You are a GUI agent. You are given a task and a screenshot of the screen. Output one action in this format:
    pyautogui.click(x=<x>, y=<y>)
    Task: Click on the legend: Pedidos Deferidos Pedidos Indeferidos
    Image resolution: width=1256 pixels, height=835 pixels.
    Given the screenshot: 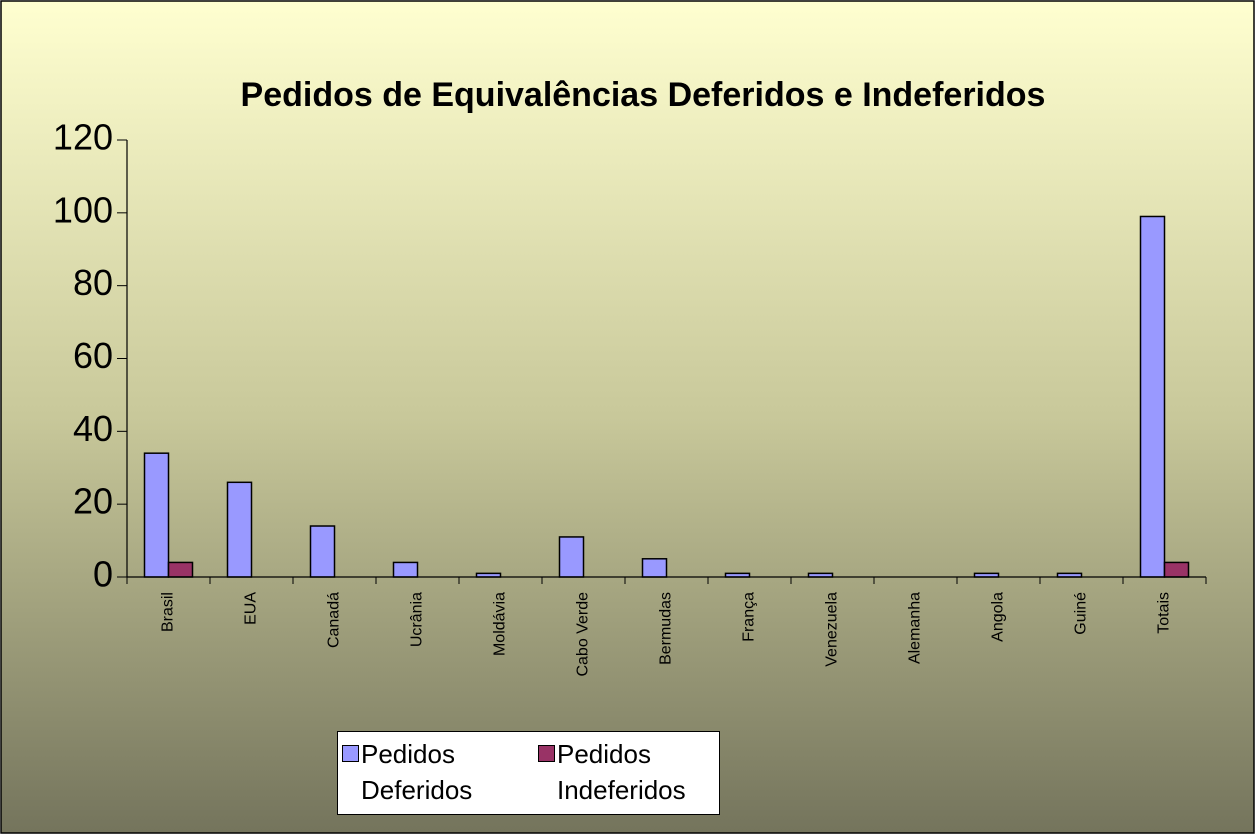 What is the action you would take?
    pyautogui.click(x=528, y=773)
    